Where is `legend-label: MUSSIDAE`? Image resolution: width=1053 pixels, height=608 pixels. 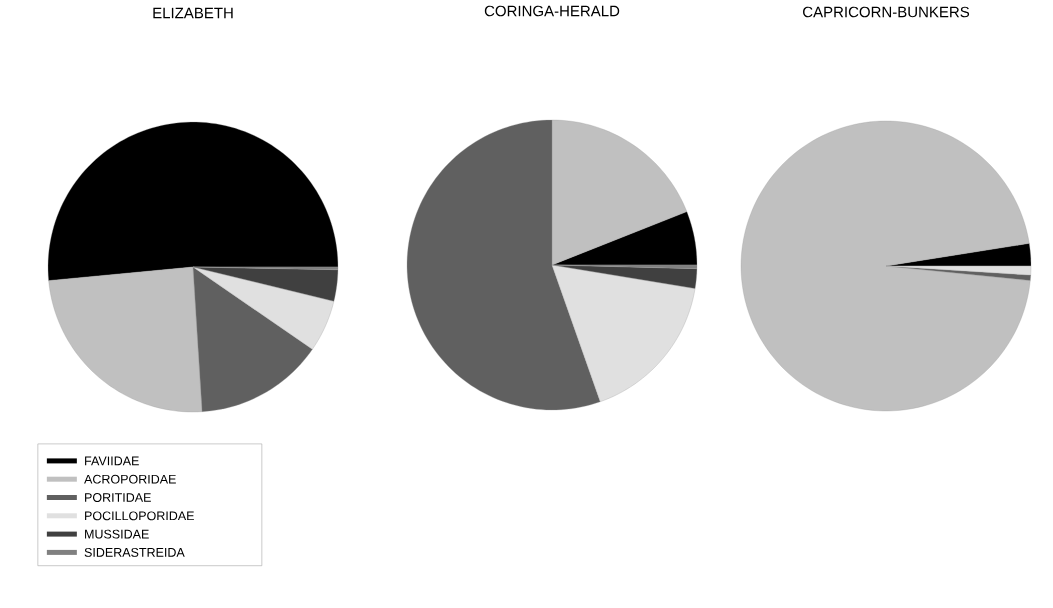
legend-label: MUSSIDAE is located at coordinates (117, 534).